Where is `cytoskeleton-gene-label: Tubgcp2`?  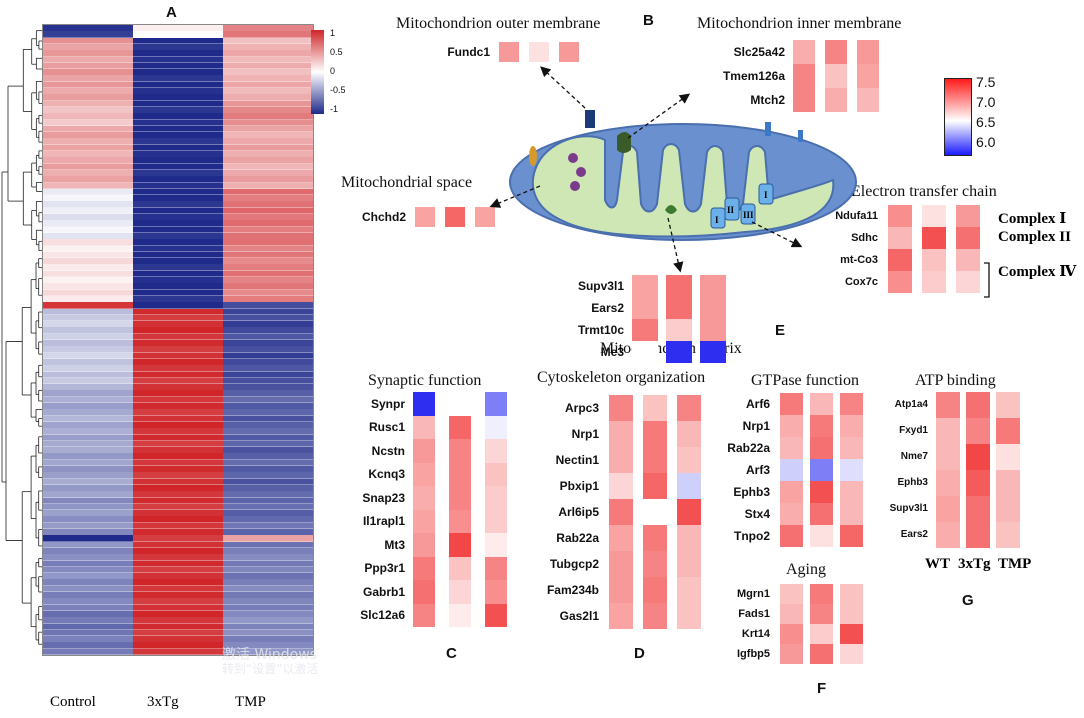 cytoskeleton-gene-label: Tubgcp2 is located at coordinates (574, 564).